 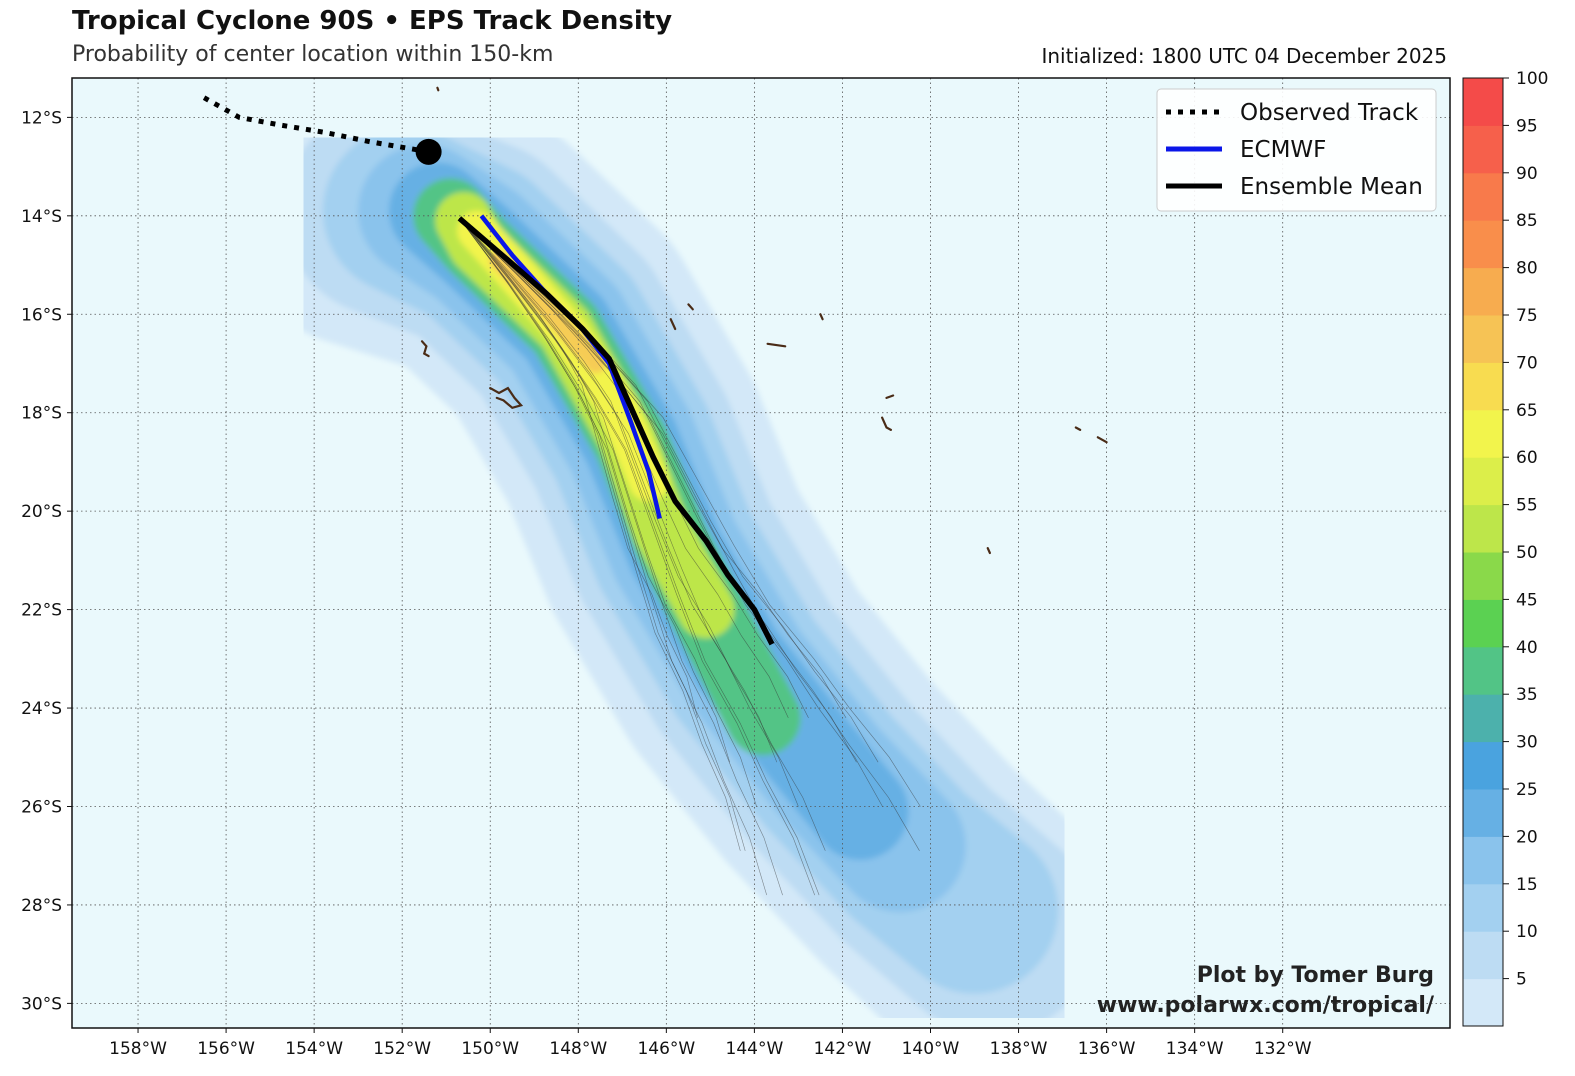 What do you see at coordinates (226, 1049) in the screenshot?
I see `x-tick-label: 156°W` at bounding box center [226, 1049].